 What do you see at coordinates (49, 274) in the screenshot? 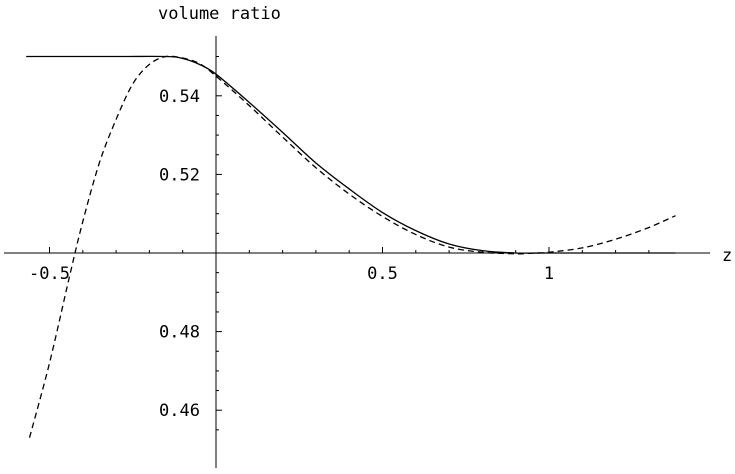
I see `x-tick-label: -0.5` at bounding box center [49, 274].